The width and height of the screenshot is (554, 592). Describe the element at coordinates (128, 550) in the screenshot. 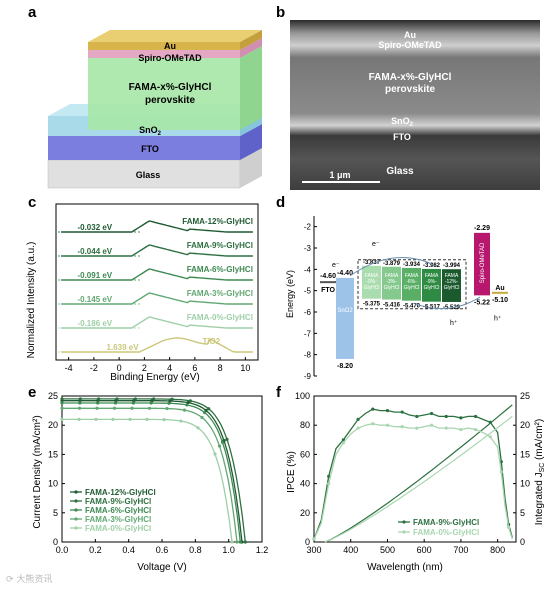

I see `e-xtick-label-2: 0.4` at that location.